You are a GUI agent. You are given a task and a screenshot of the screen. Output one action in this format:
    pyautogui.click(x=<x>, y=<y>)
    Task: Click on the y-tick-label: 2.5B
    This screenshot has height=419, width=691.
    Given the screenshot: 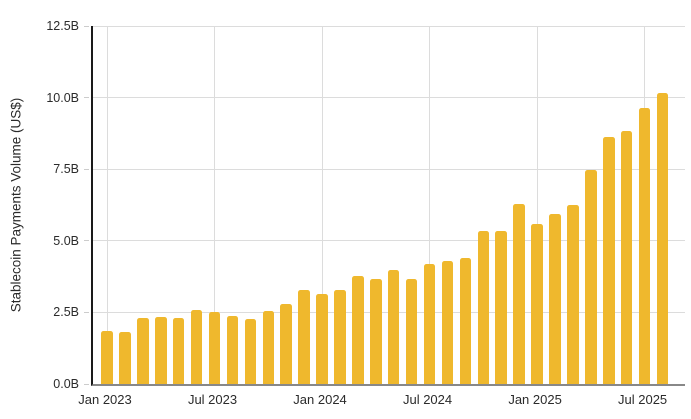 What is the action you would take?
    pyautogui.click(x=66, y=312)
    